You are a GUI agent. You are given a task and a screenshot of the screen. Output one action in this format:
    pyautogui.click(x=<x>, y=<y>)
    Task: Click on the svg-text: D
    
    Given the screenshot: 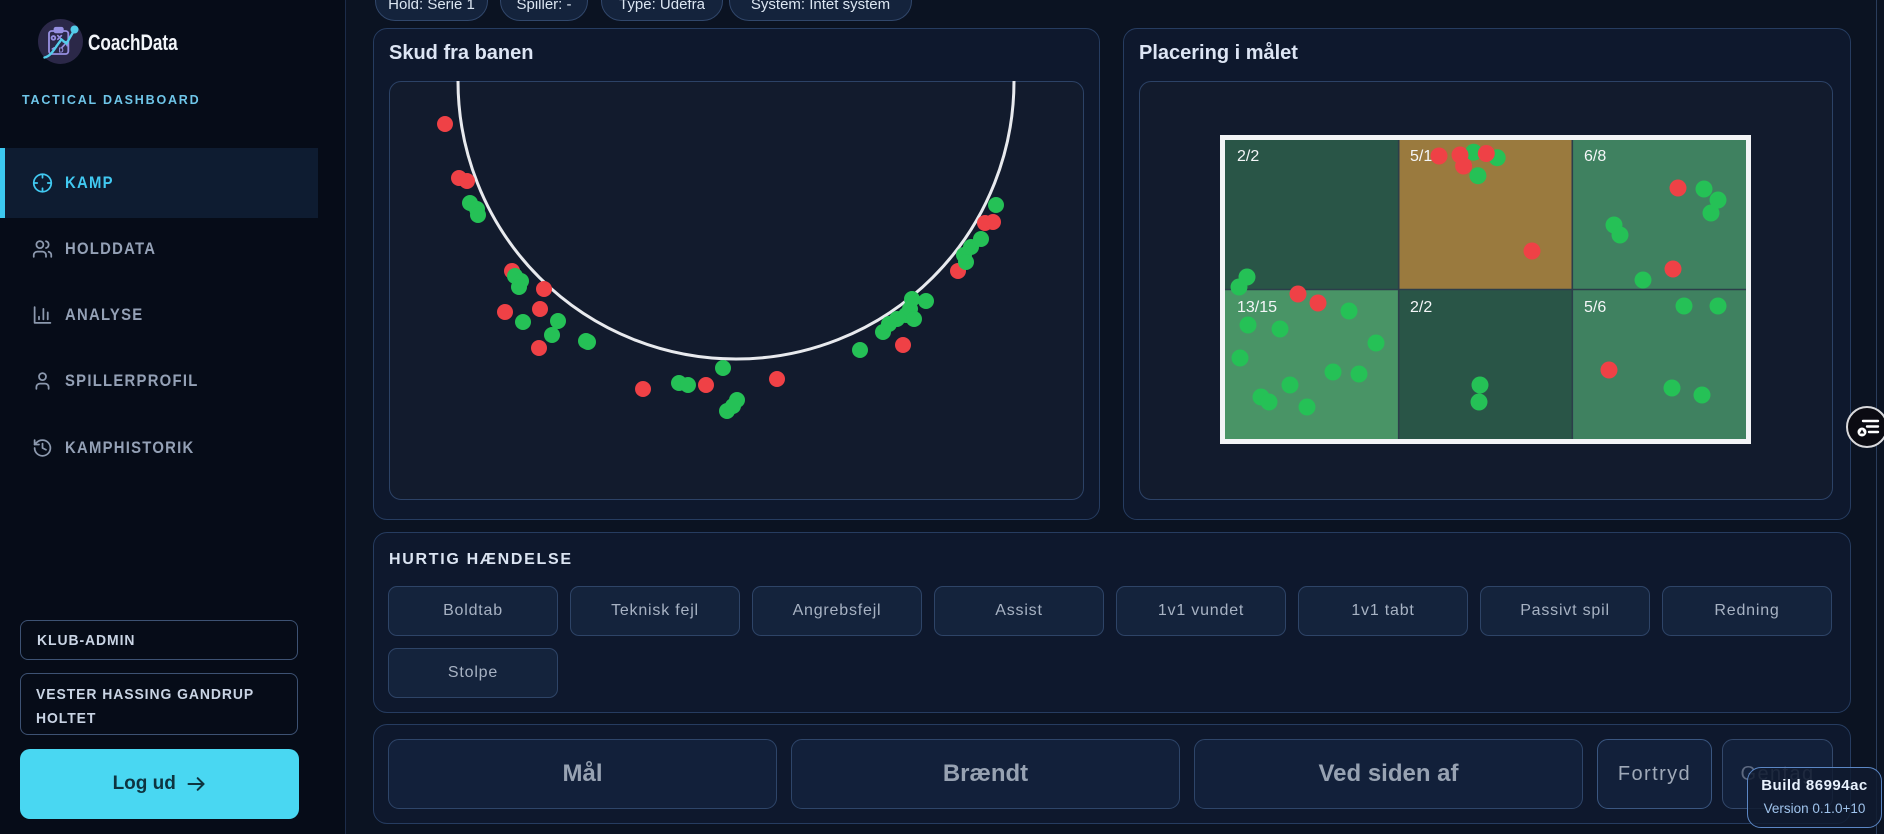 What is the action you would take?
    pyautogui.click(x=61, y=51)
    